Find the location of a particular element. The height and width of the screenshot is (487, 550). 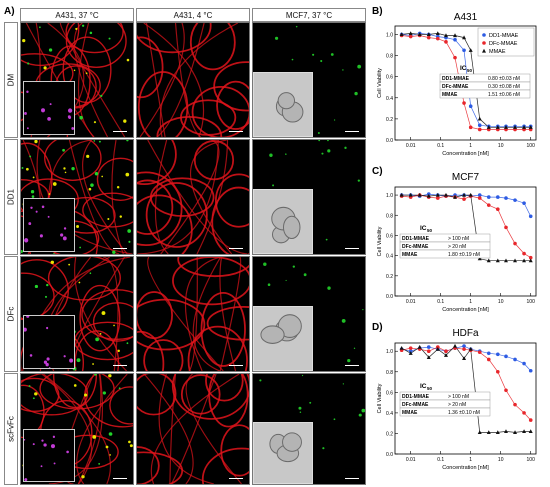

row-header-dm: DM is located at coordinates (11, 80).